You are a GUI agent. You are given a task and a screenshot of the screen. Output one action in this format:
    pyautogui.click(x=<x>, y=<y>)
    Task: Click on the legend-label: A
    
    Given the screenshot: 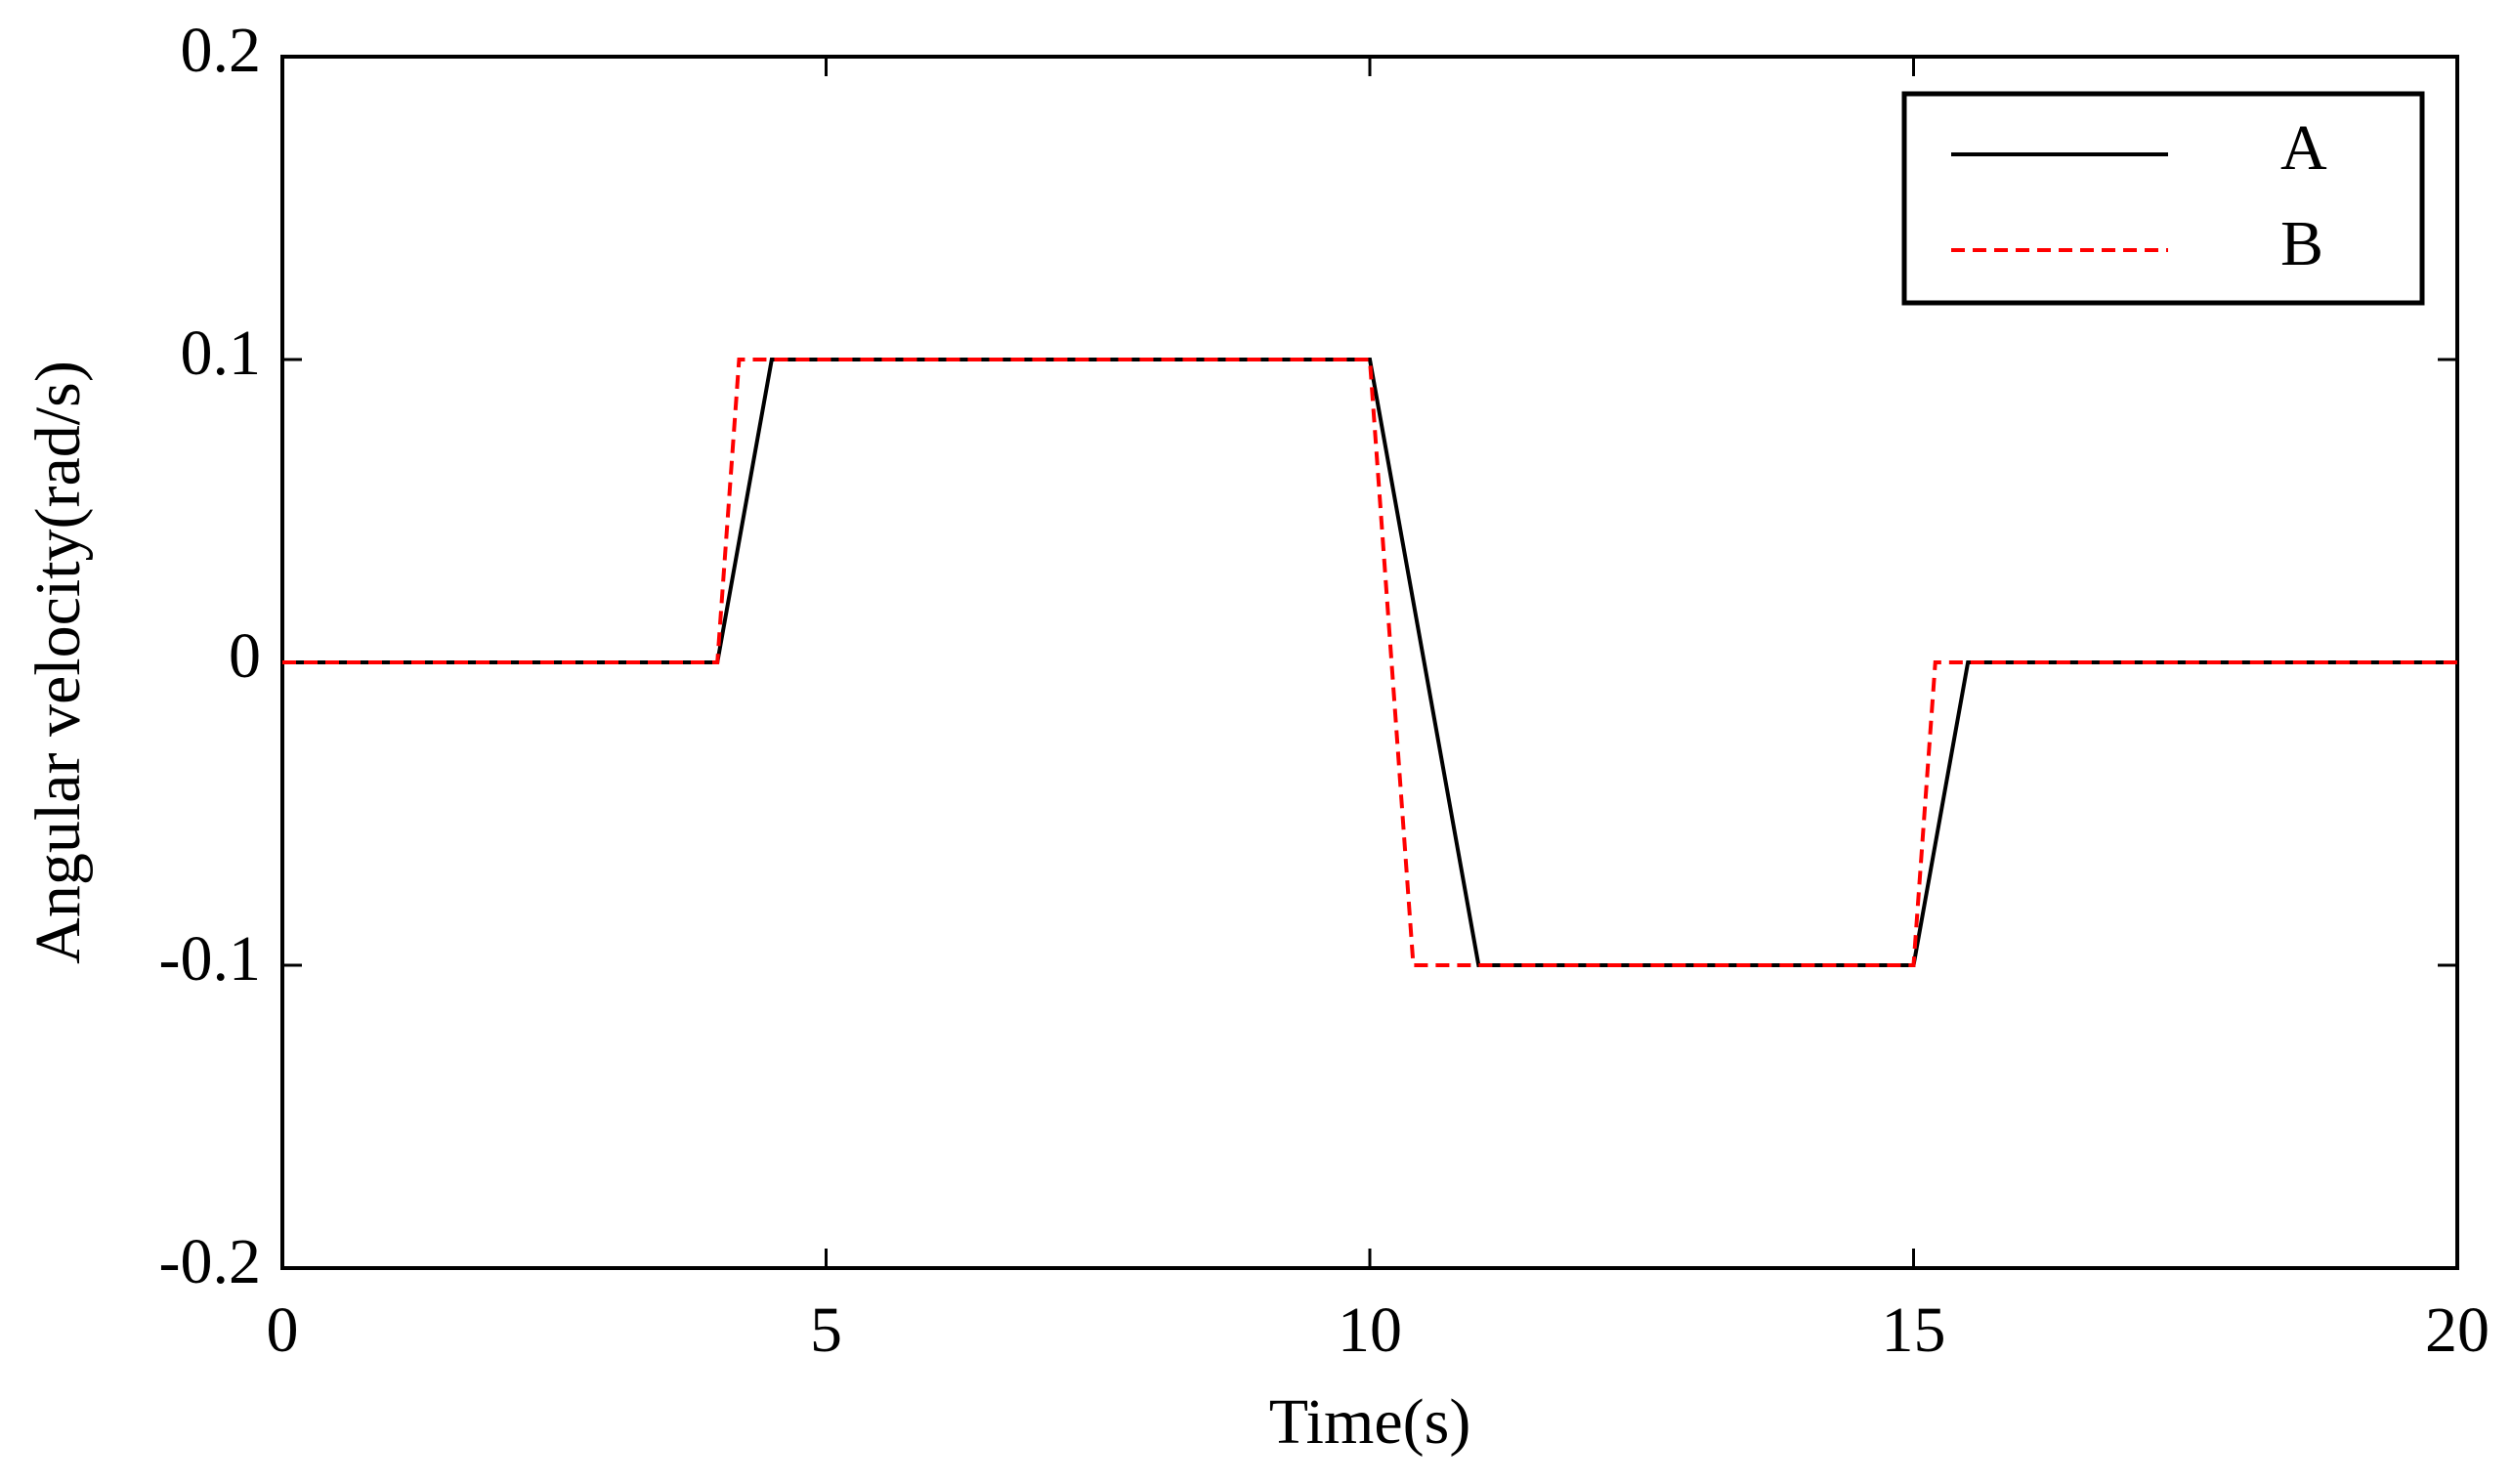 What is the action you would take?
    pyautogui.click(x=2303, y=148)
    